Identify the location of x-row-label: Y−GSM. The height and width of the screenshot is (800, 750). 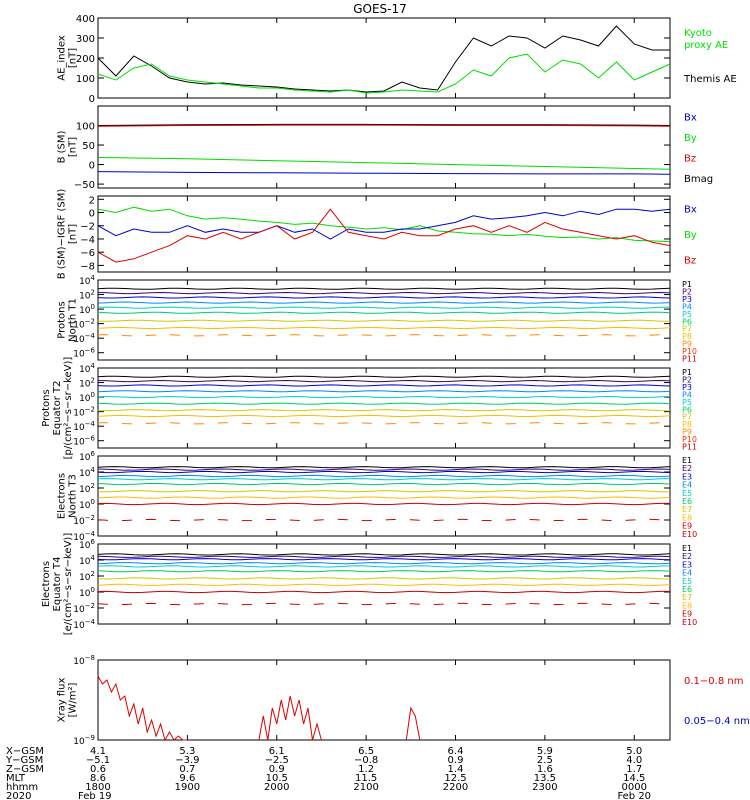
(24, 760).